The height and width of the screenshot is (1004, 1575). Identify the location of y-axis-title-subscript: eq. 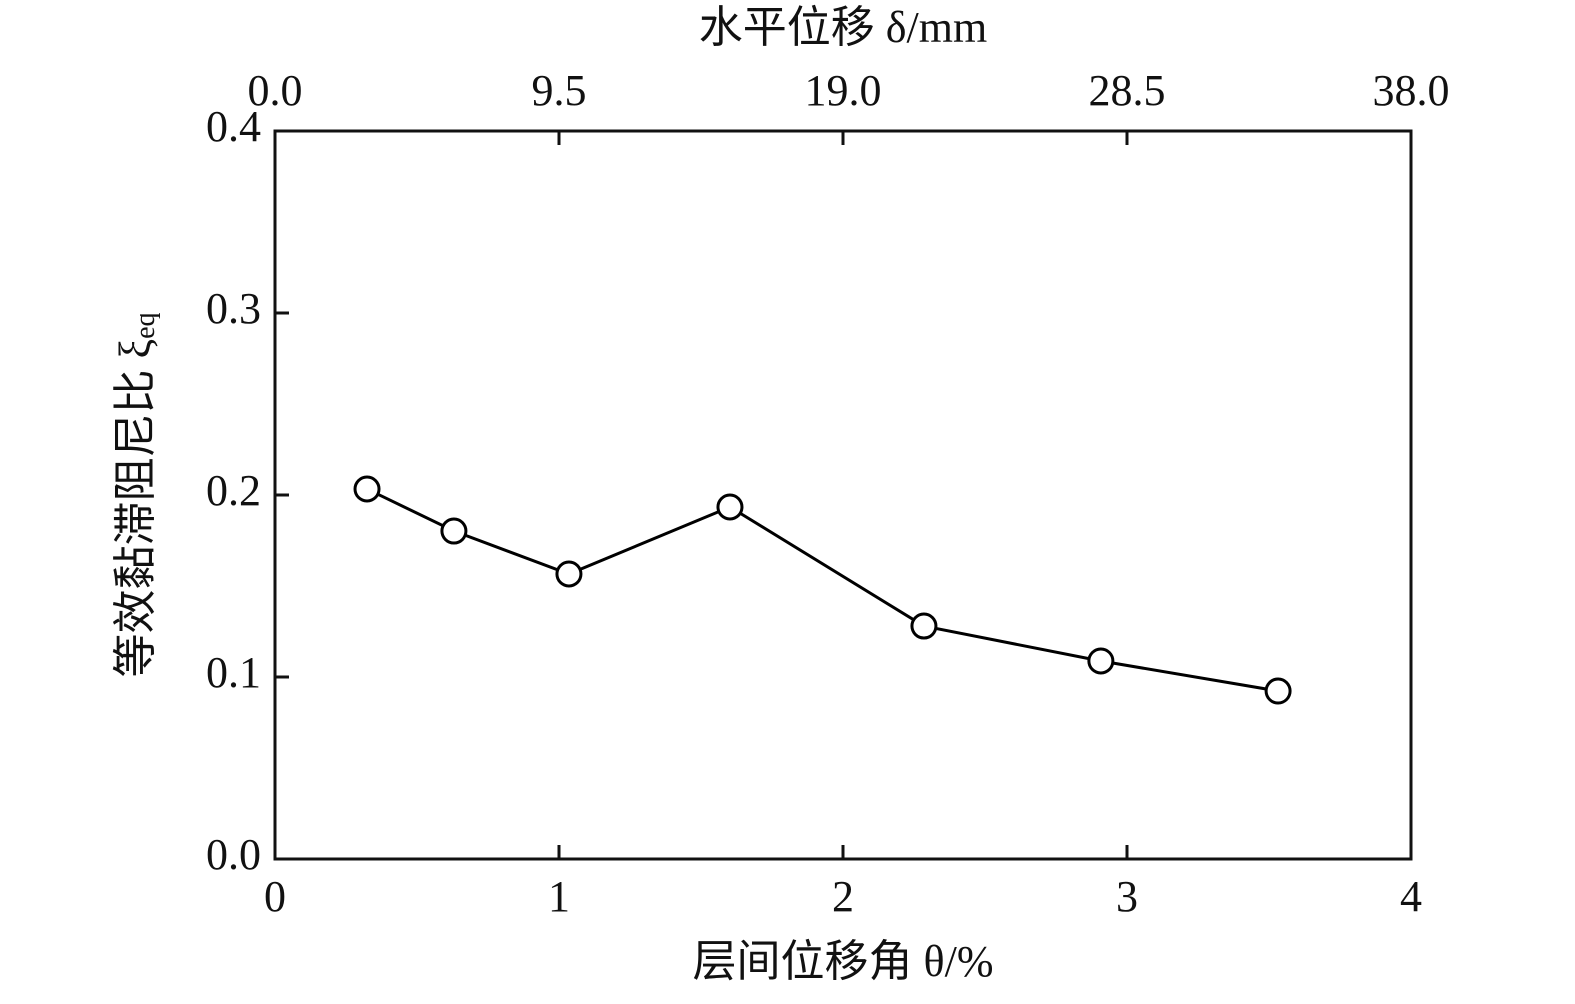
(145, 325).